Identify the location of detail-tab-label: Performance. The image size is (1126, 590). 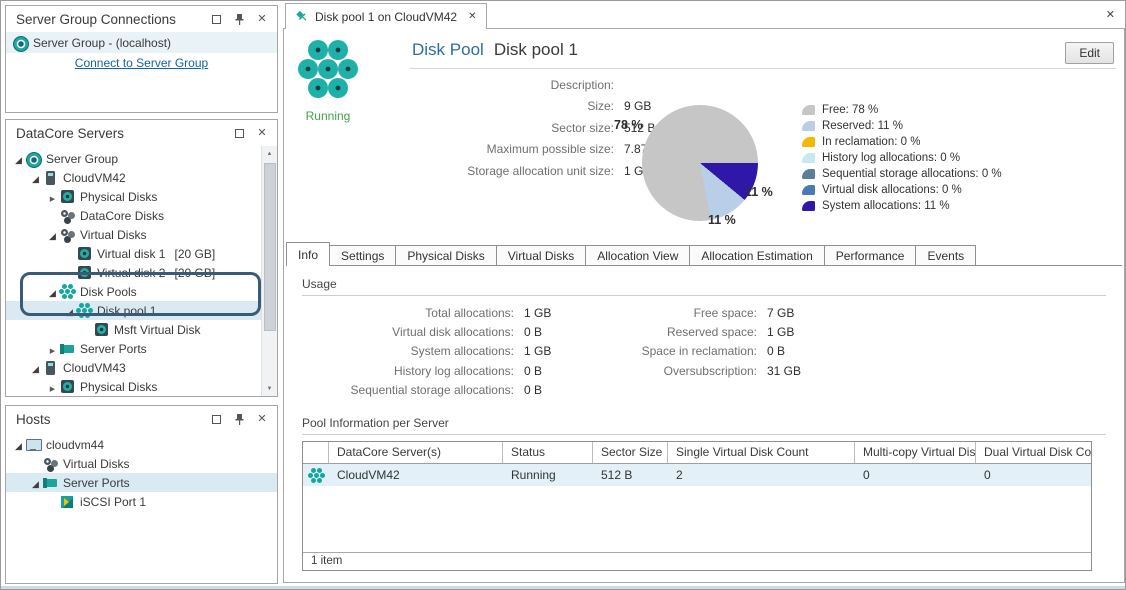
(870, 256).